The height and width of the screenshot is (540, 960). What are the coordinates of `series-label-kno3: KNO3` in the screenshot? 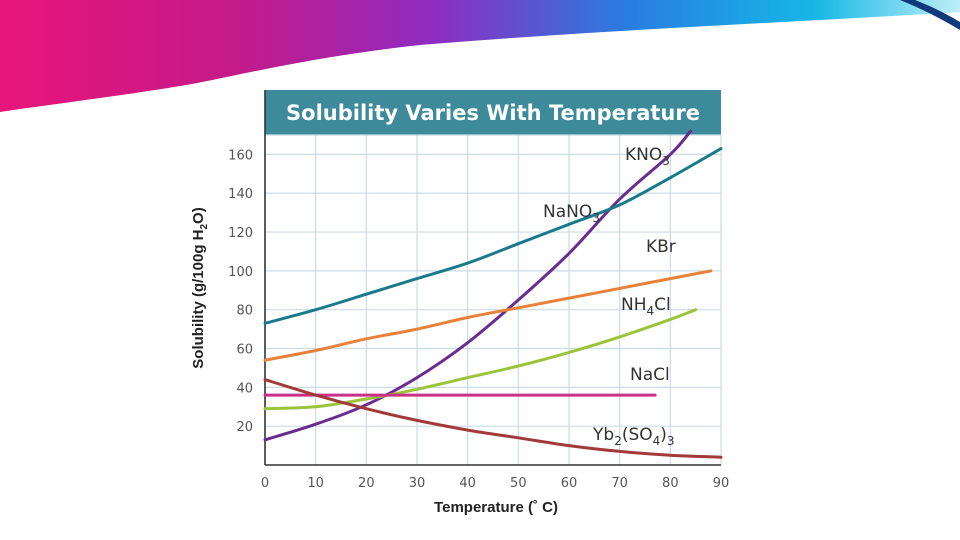 It's located at (647, 156).